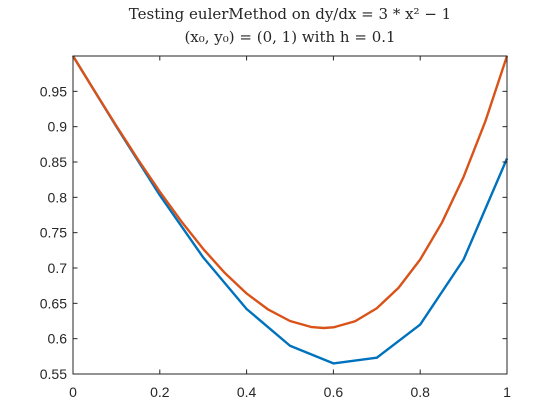 Image resolution: width=560 pixels, height=420 pixels. I want to click on x-tick-label: 1, so click(507, 392).